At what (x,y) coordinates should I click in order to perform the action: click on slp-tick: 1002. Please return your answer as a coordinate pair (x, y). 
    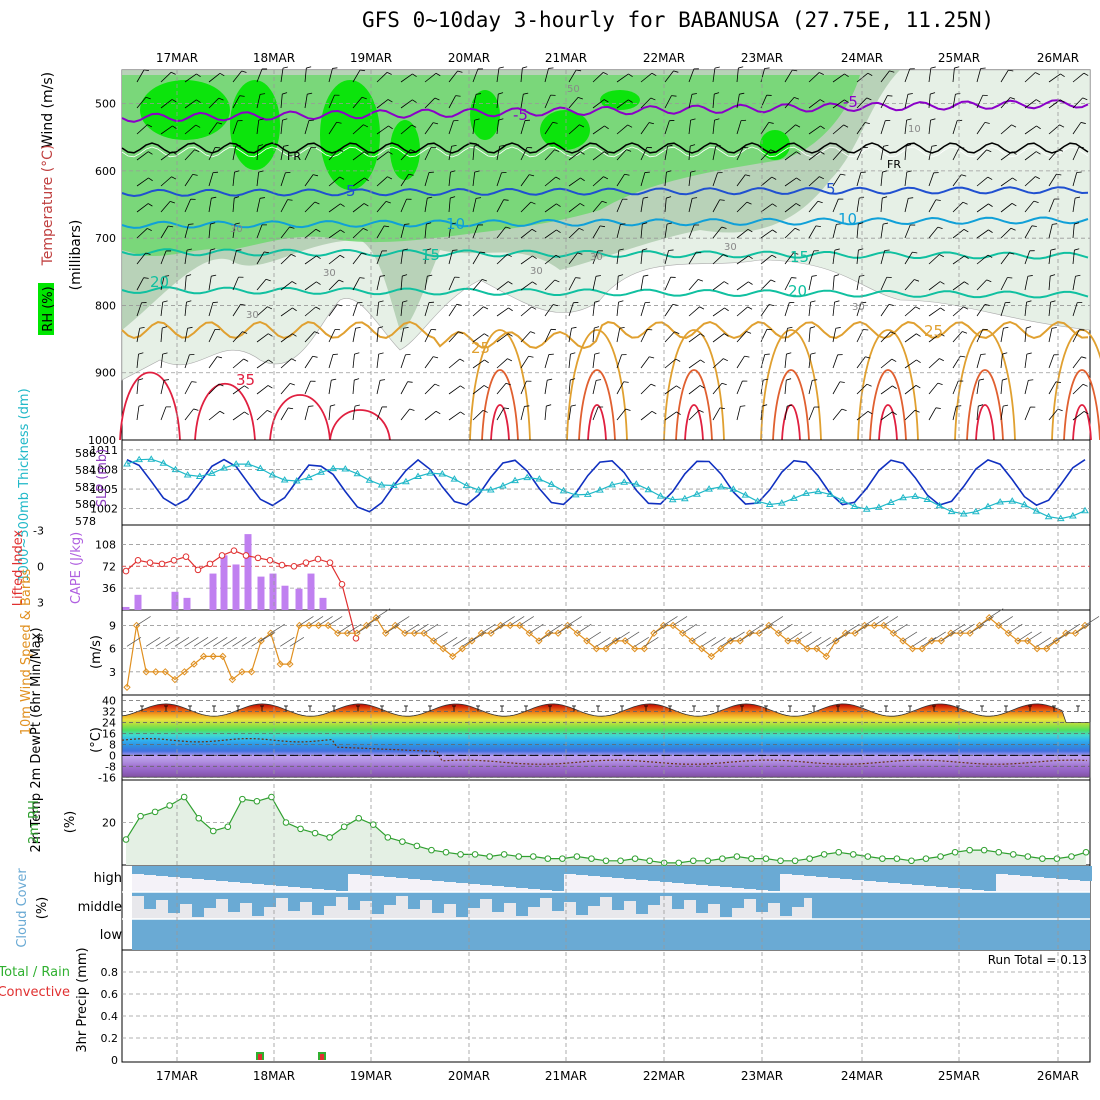
    Looking at the image, I should click on (104, 509).